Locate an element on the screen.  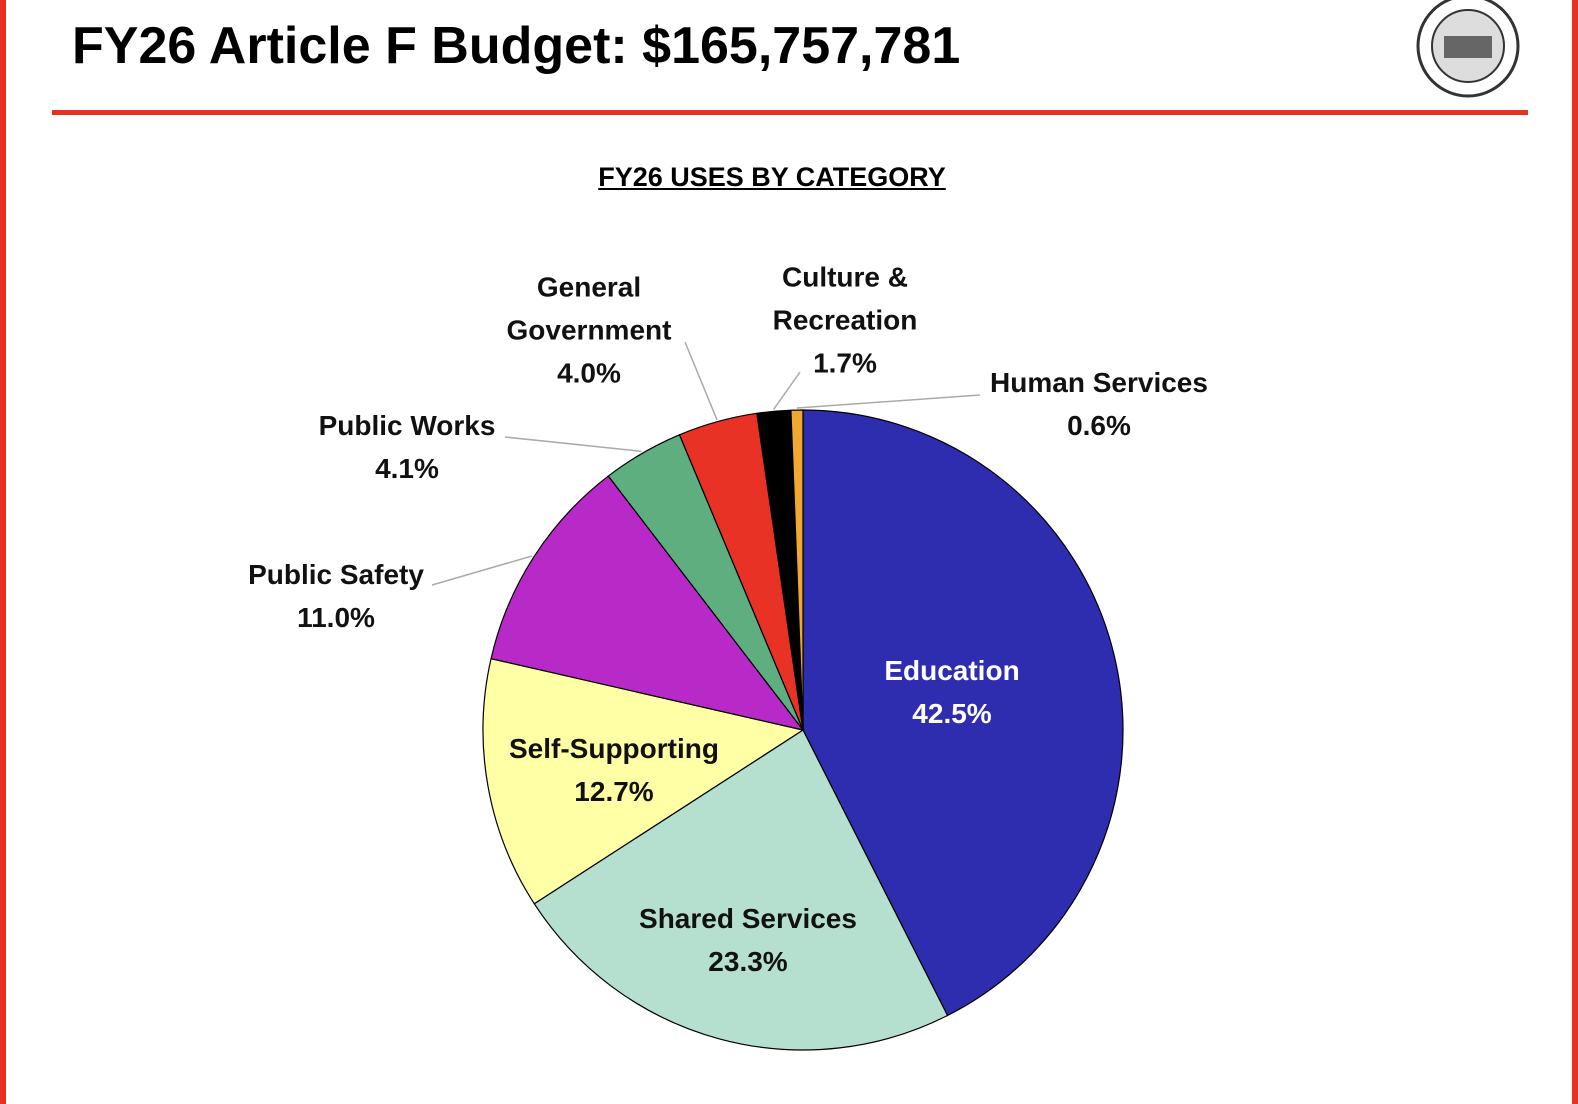
slice-name: Public Works is located at coordinates (407, 425).